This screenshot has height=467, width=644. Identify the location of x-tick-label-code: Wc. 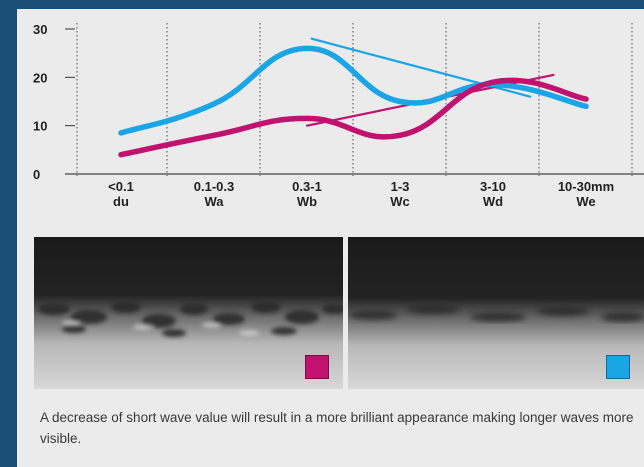
(400, 201).